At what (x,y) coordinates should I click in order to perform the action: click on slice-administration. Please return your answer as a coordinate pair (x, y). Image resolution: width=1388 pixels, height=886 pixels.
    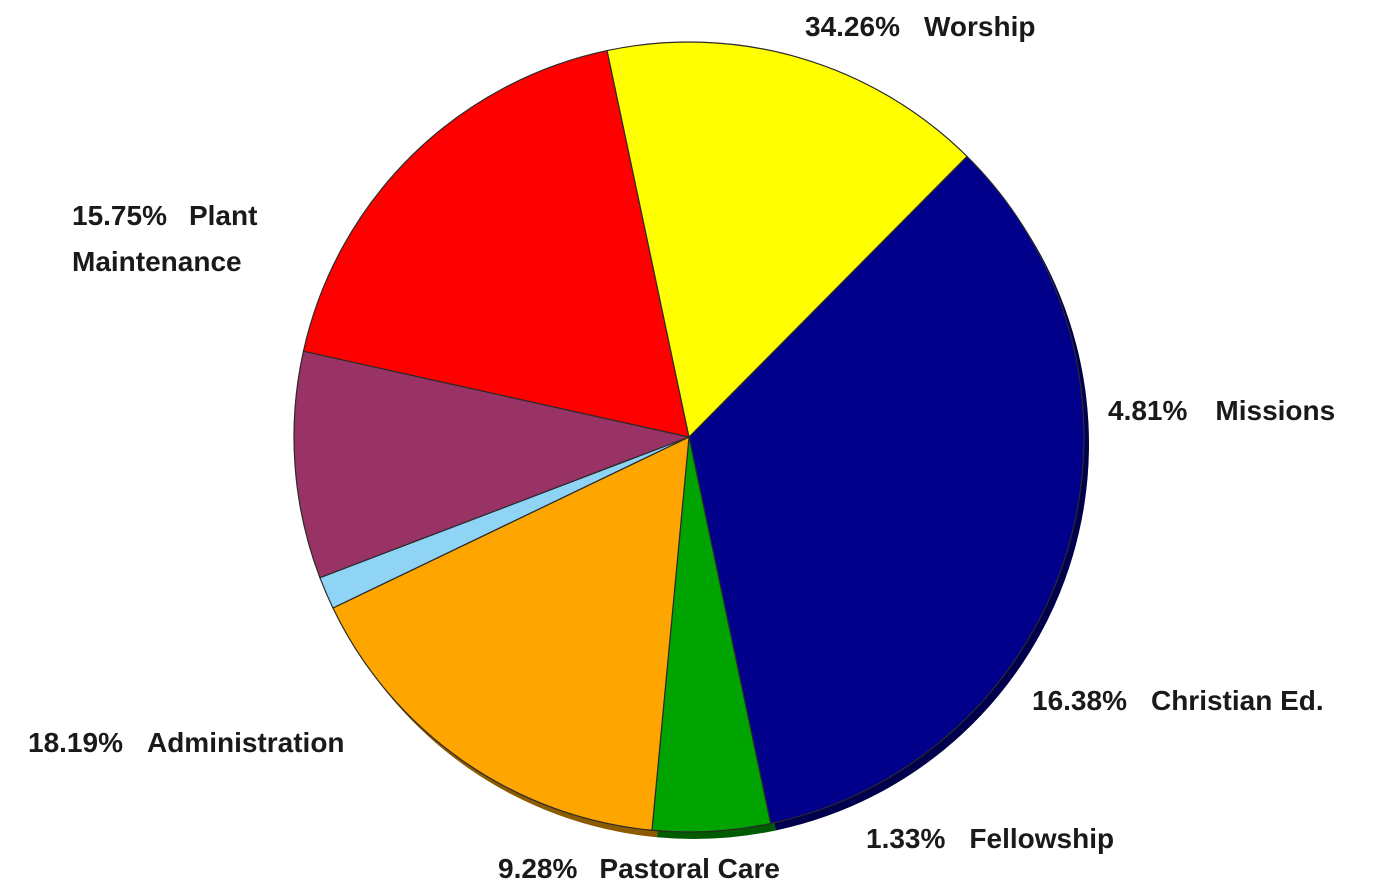
    Looking at the image, I should click on (496, 243).